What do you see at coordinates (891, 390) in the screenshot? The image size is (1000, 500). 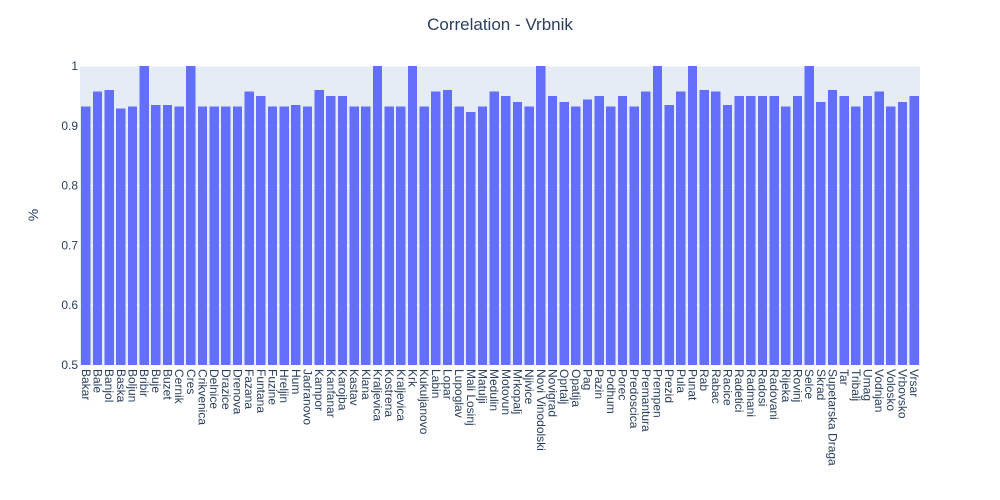 I see `x-tick-label: Volosko` at bounding box center [891, 390].